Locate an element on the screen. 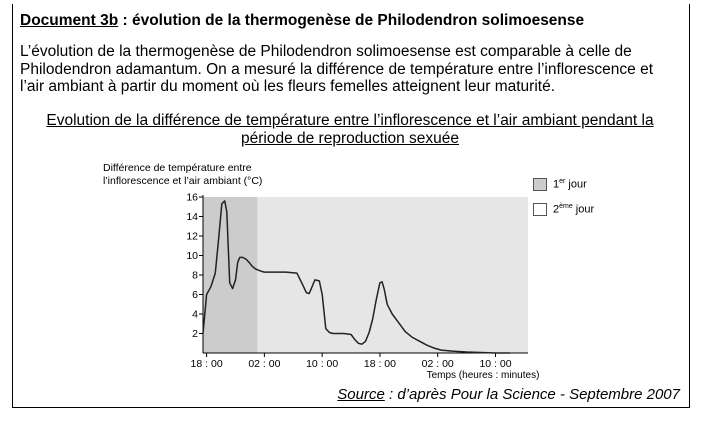  source-label: Source is located at coordinates (361, 394).